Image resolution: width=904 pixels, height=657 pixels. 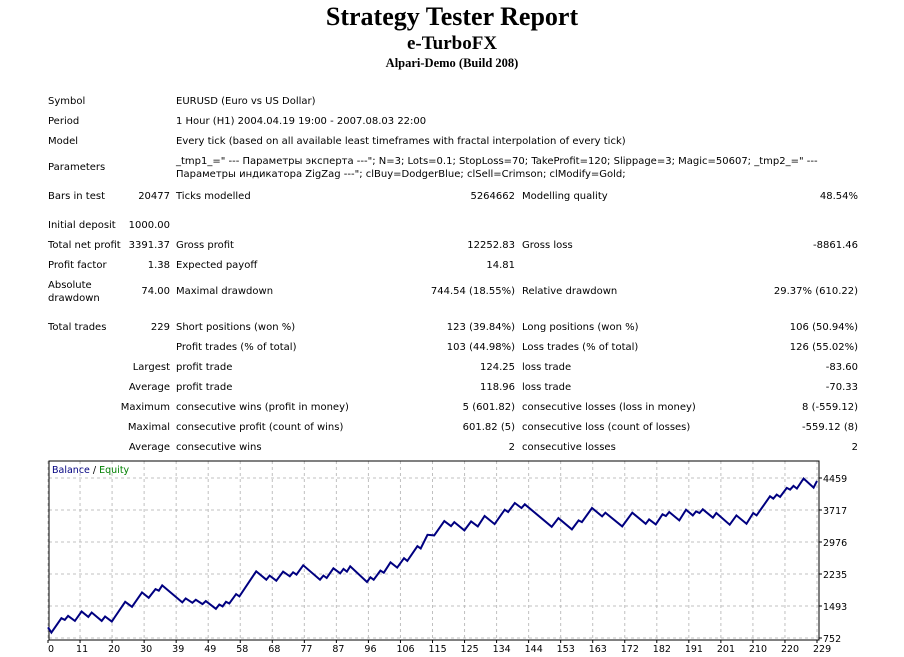 I want to click on x-tick-label: 163, so click(x=598, y=649).